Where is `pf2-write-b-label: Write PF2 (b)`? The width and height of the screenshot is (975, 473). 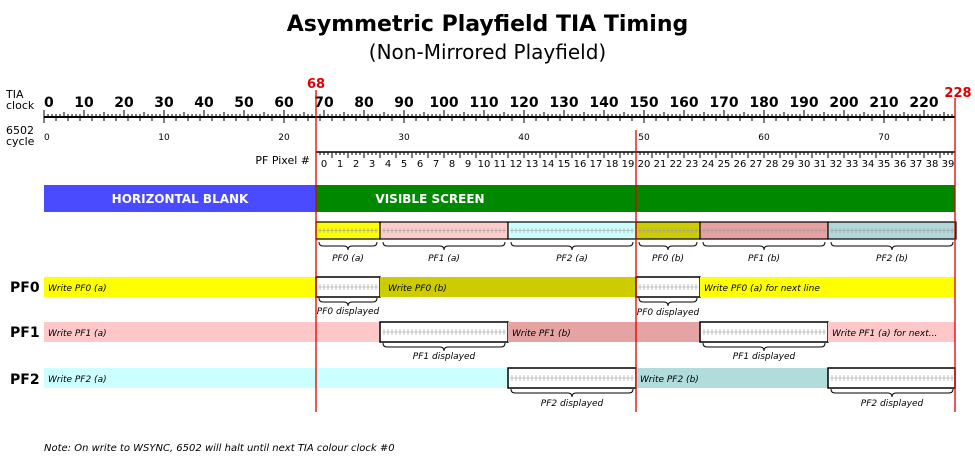
pf2-write-b-label: Write PF2 (b) is located at coordinates (669, 380).